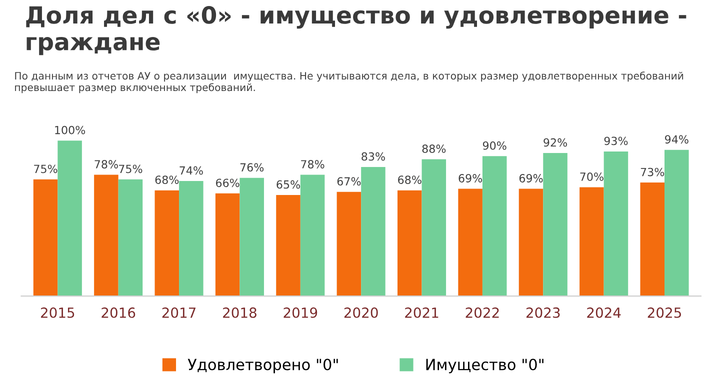 The width and height of the screenshot is (708, 387). I want to click on data-label: 76%, so click(252, 167).